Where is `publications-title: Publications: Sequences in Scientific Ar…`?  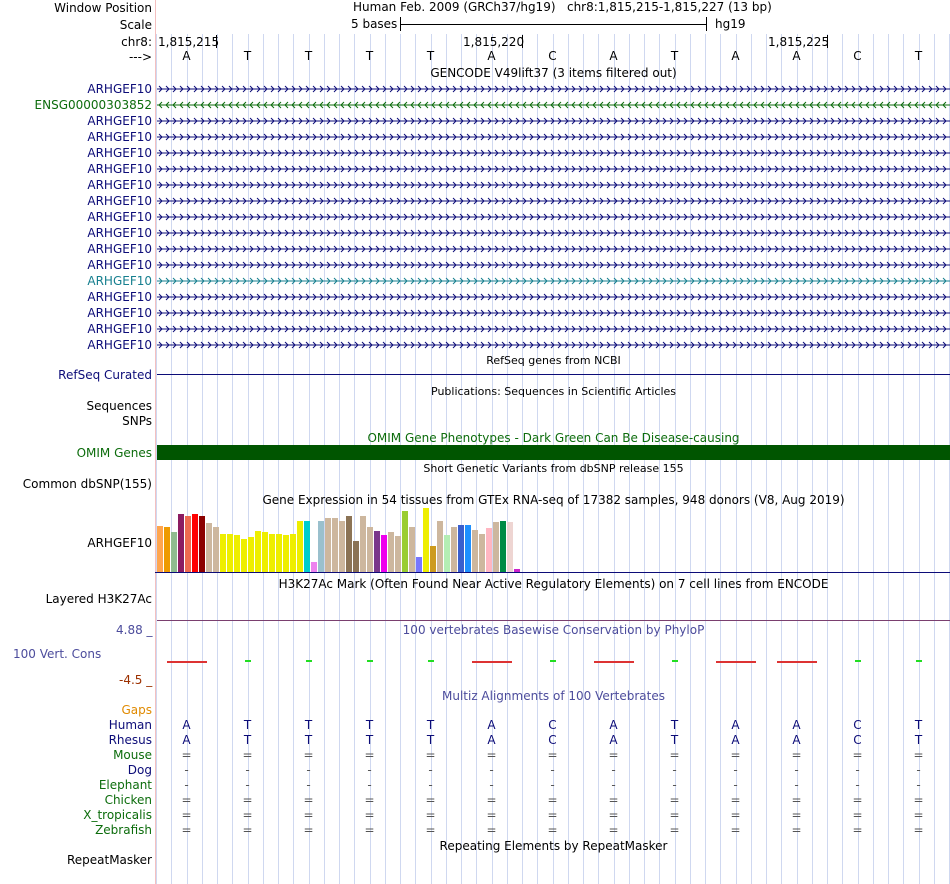 publications-title: Publications: Sequences in Scientific Ar… is located at coordinates (553, 391).